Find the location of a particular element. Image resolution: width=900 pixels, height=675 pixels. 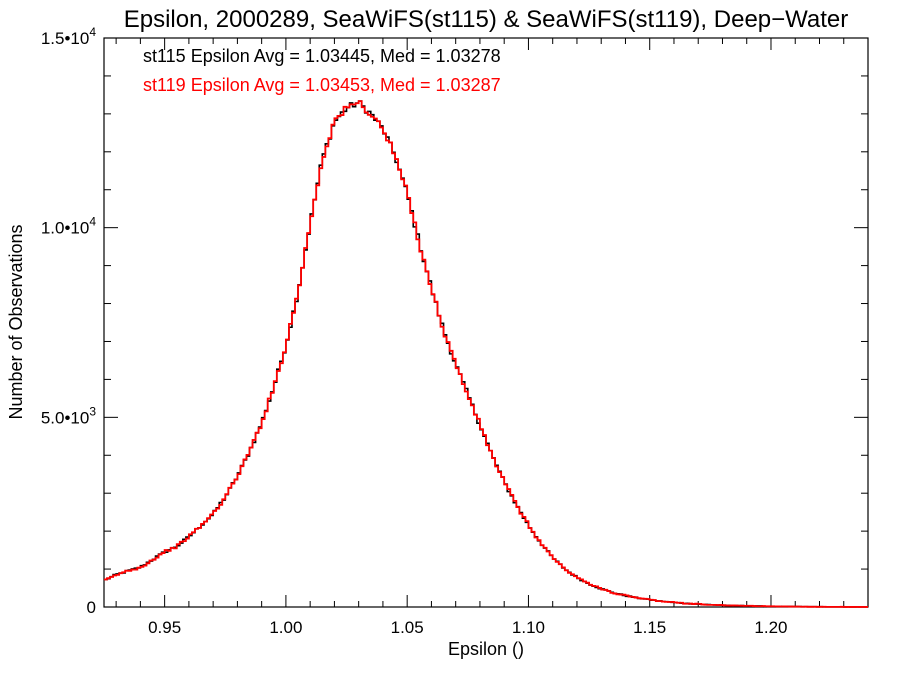

y-tick-base: 1.5•10 is located at coordinates (65, 38).